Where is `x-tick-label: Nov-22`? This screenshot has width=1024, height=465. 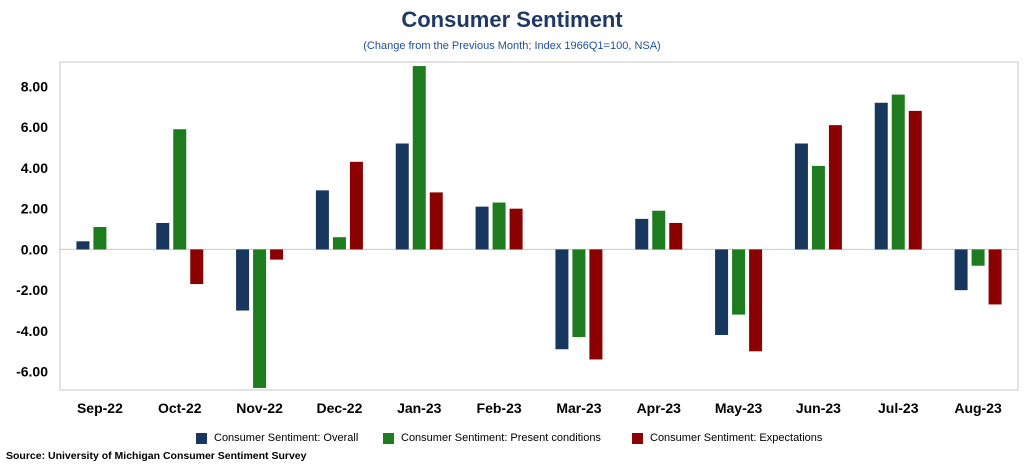
x-tick-label: Nov-22 is located at coordinates (259, 408).